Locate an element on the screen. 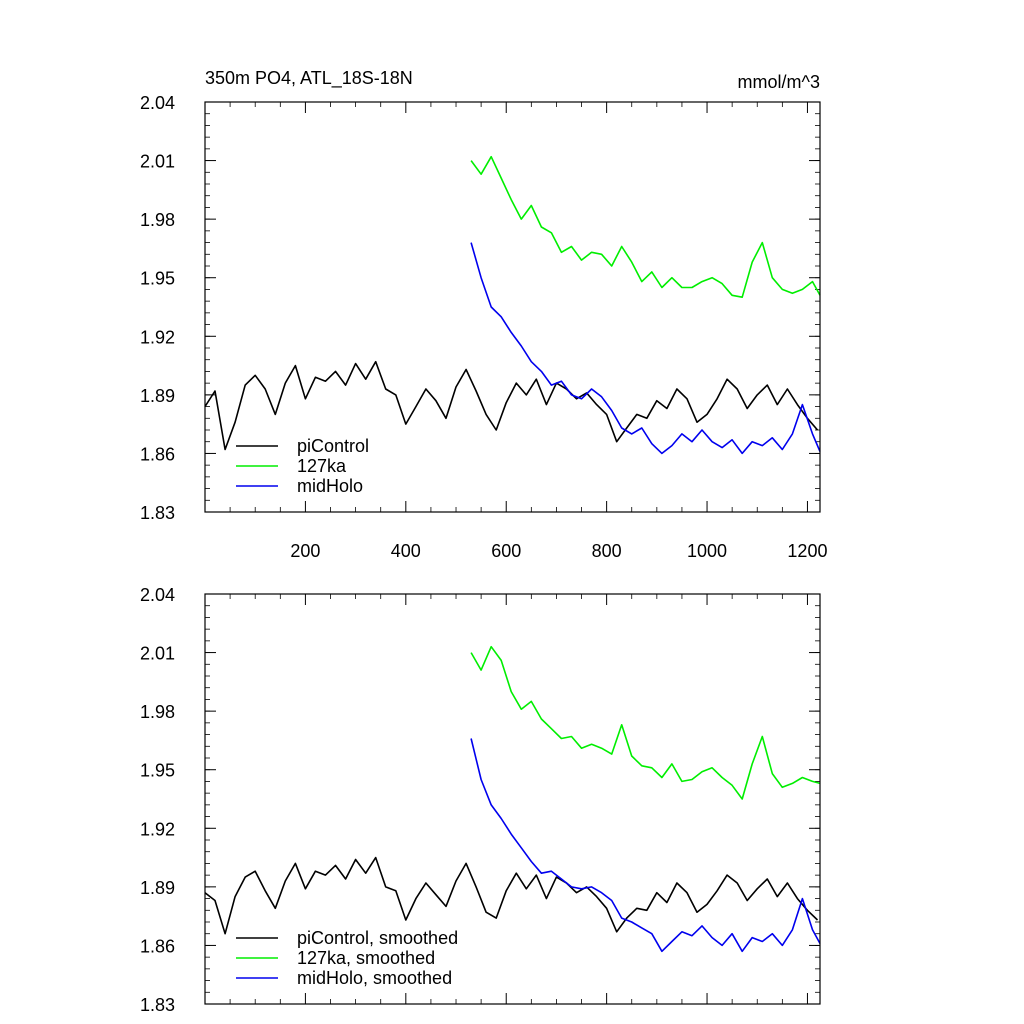 The image size is (1024, 1024). legend-label: midHolo is located at coordinates (330, 486).